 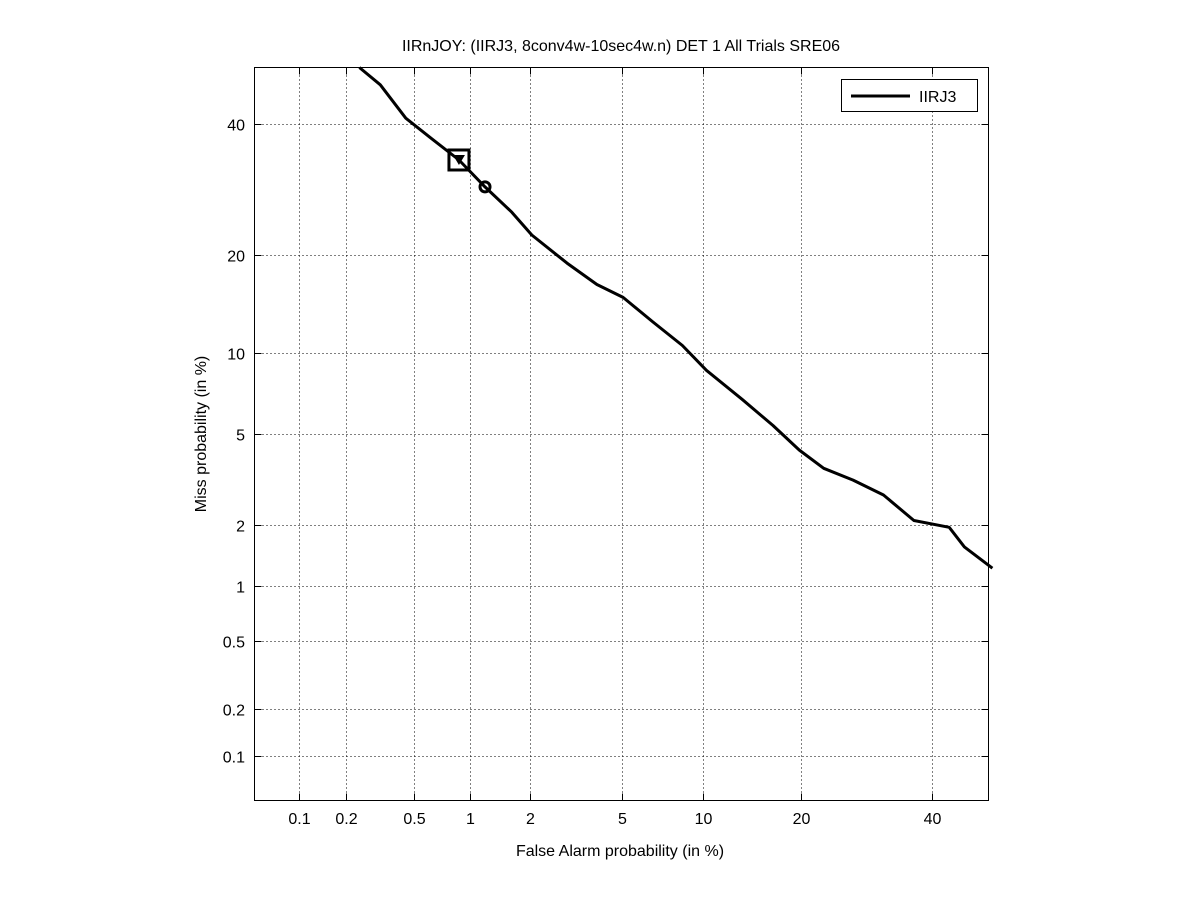 I want to click on y-tick-label: 5, so click(x=240, y=436).